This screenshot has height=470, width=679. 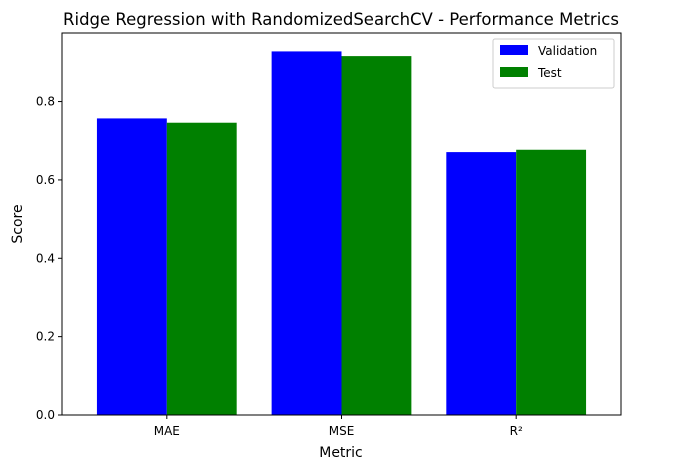 What do you see at coordinates (18, 223) in the screenshot?
I see `y-axis-label: Score` at bounding box center [18, 223].